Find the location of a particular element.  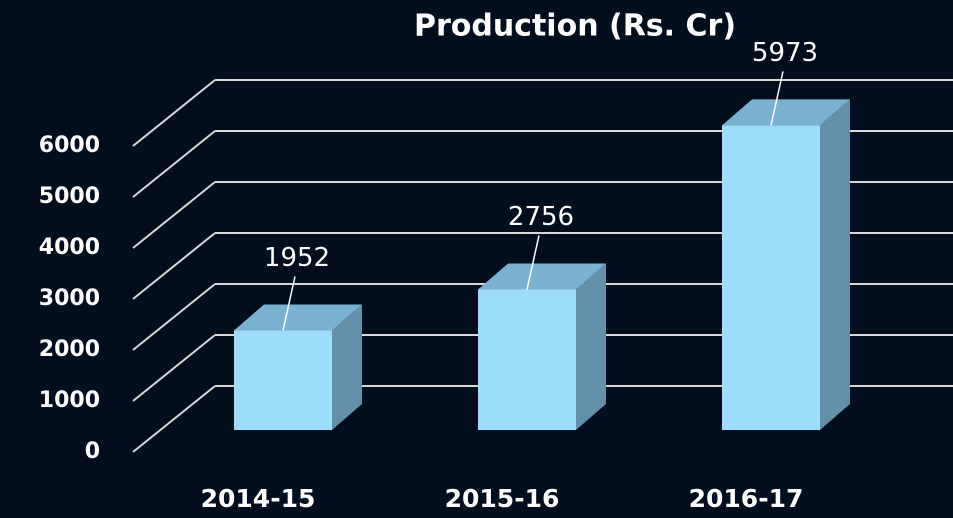

y-tick-label: 3000 is located at coordinates (69, 298).